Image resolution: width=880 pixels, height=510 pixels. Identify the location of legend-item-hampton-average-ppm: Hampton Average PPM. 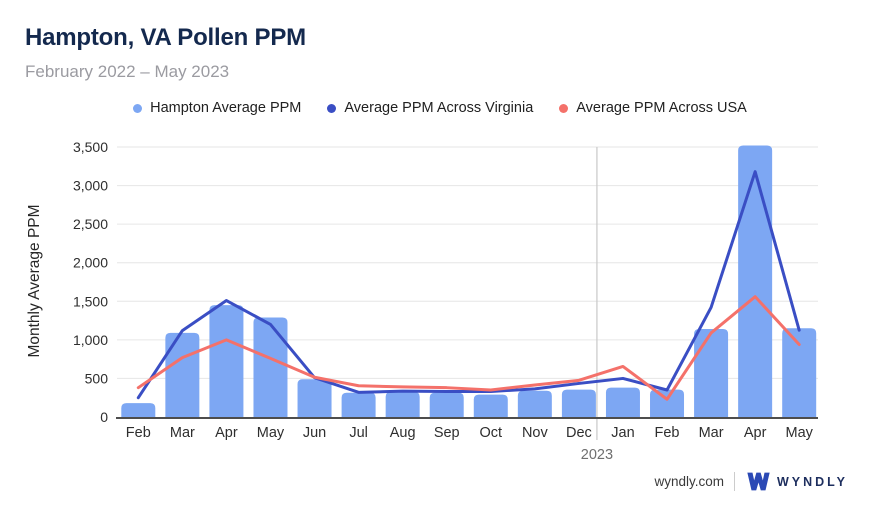
(217, 108).